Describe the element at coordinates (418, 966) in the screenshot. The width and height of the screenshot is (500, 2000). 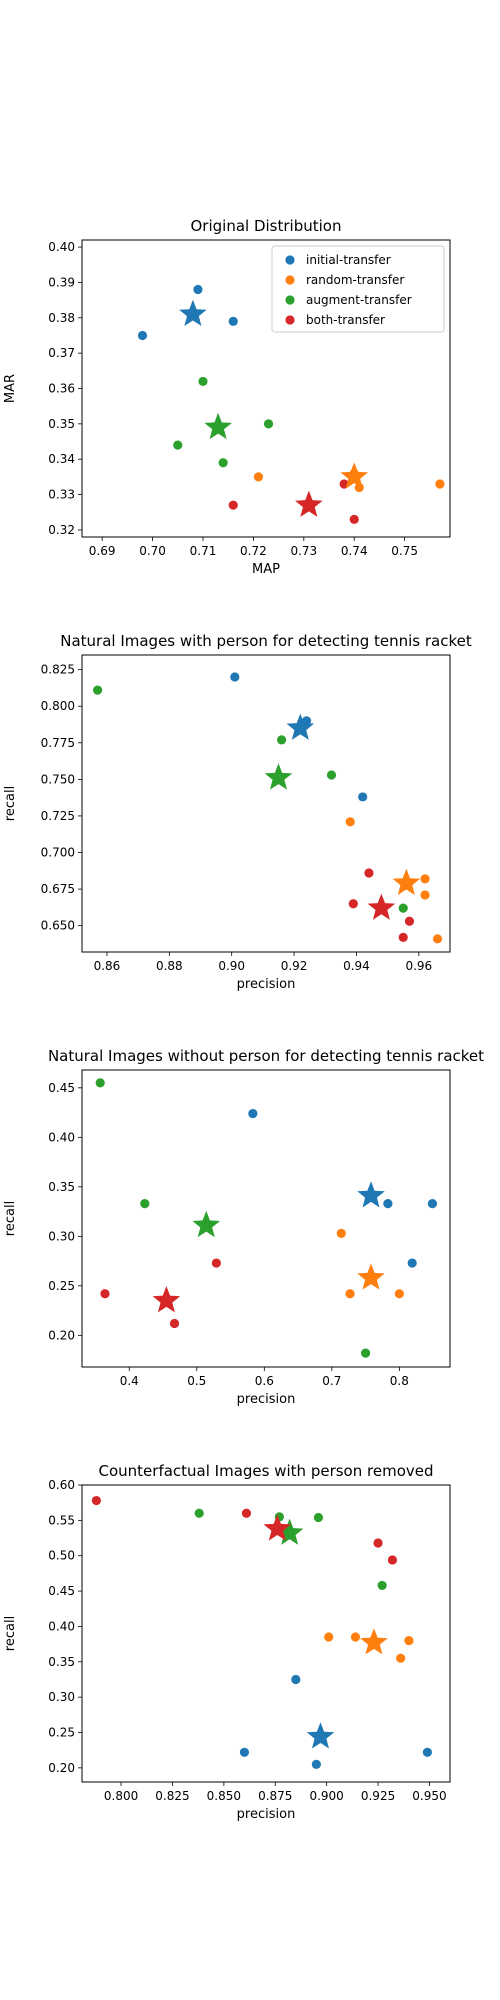
I see `x-tick-label: 0.96` at that location.